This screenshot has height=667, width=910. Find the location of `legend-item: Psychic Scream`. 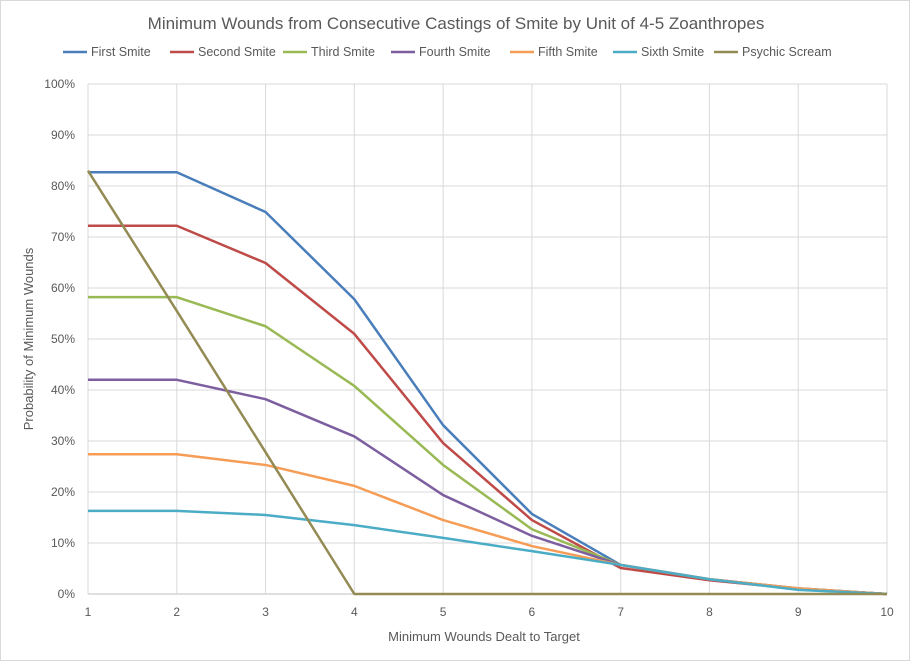

legend-item: Psychic Scream is located at coordinates (773, 52).